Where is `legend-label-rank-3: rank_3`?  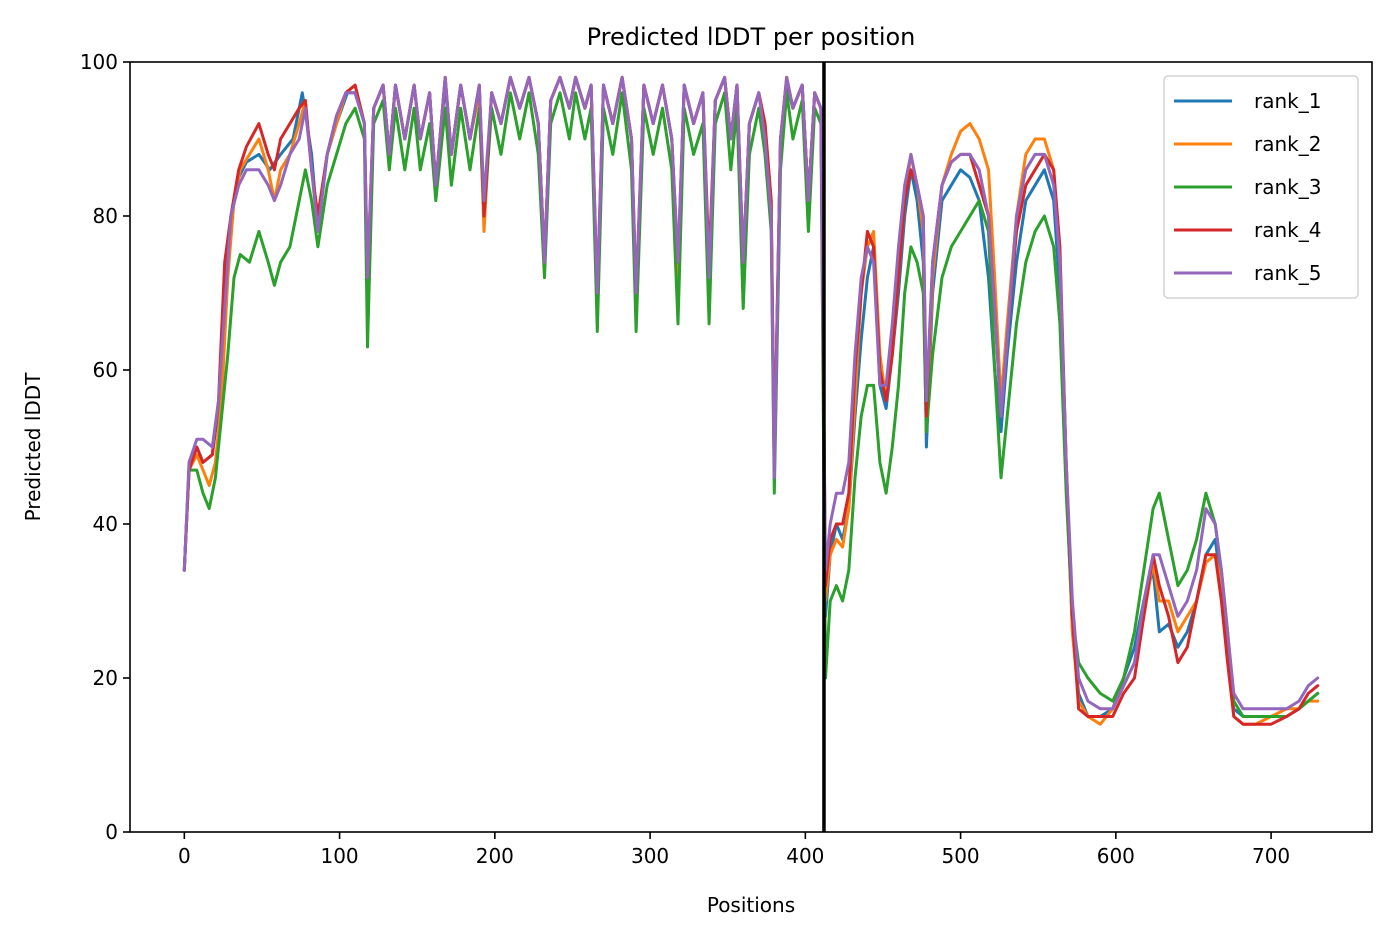 legend-label-rank-3: rank_3 is located at coordinates (1287, 187).